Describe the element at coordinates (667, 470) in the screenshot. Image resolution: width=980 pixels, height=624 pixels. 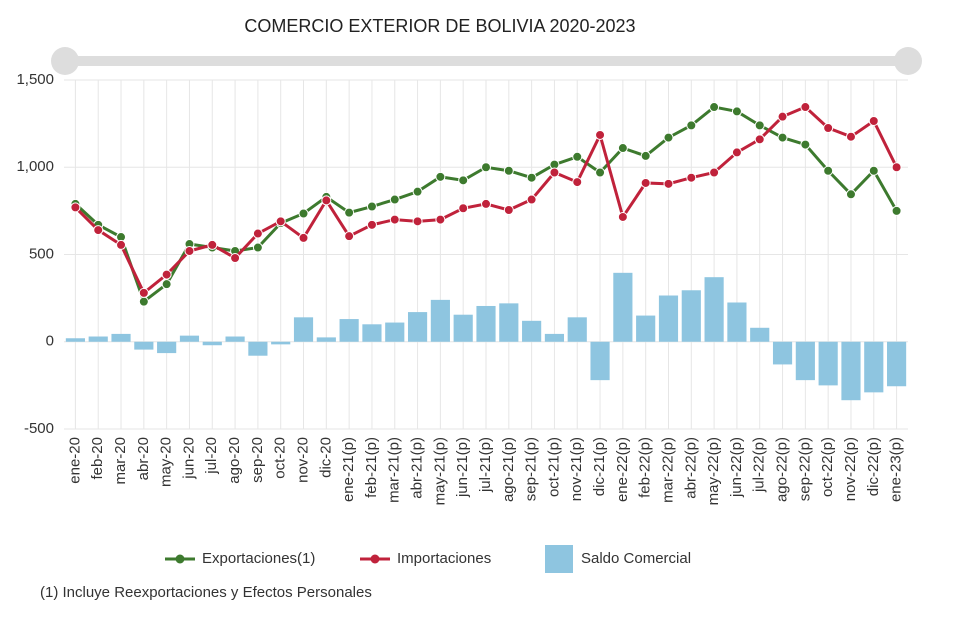
I see `x-tick-label: mar-22(p)` at that location.